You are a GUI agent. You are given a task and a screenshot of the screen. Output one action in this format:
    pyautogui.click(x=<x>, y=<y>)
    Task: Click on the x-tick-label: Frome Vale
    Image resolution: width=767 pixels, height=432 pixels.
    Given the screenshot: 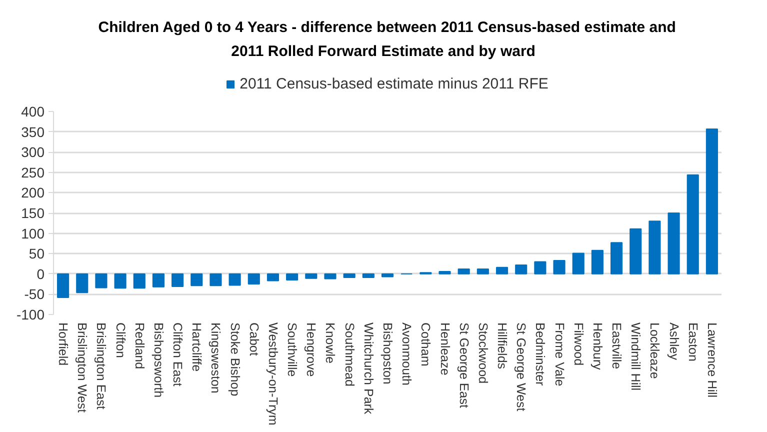 What is the action you would take?
    pyautogui.click(x=559, y=354)
    